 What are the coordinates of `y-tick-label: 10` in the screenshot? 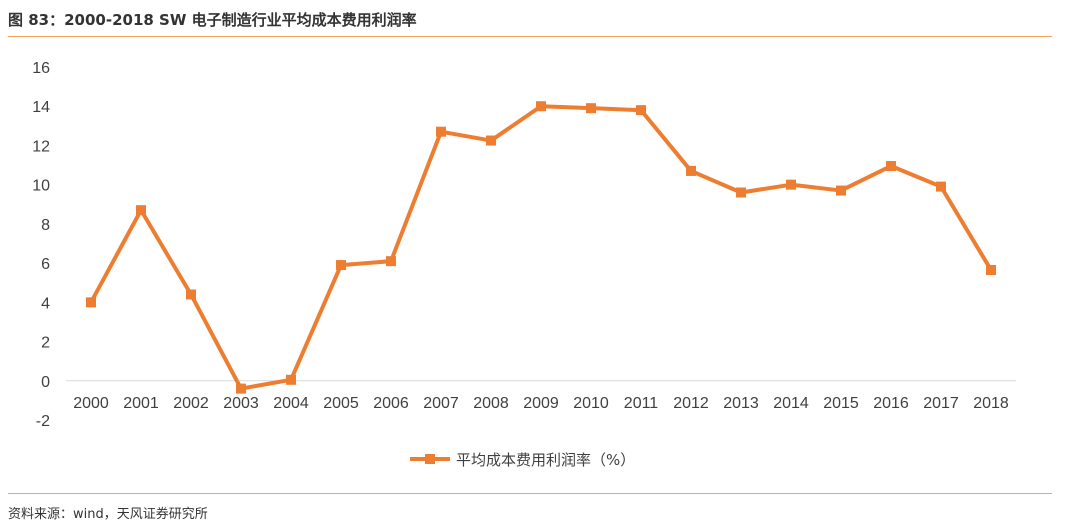 It's located at (41, 186).